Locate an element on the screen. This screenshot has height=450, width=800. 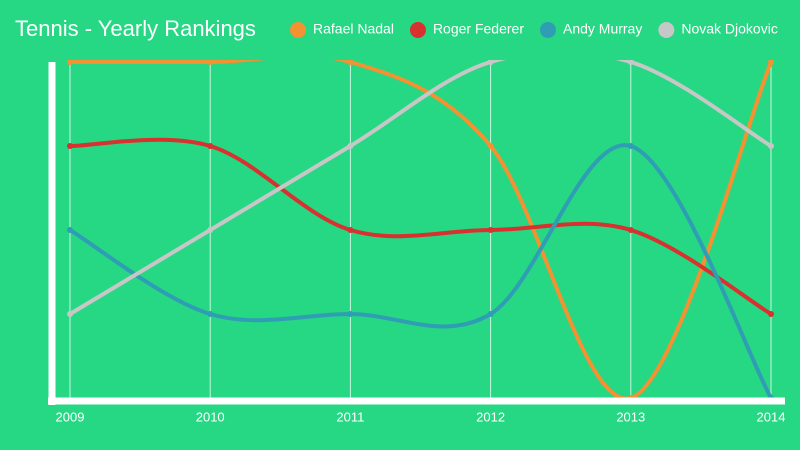
x-tick-label: 2009 is located at coordinates (70, 416).